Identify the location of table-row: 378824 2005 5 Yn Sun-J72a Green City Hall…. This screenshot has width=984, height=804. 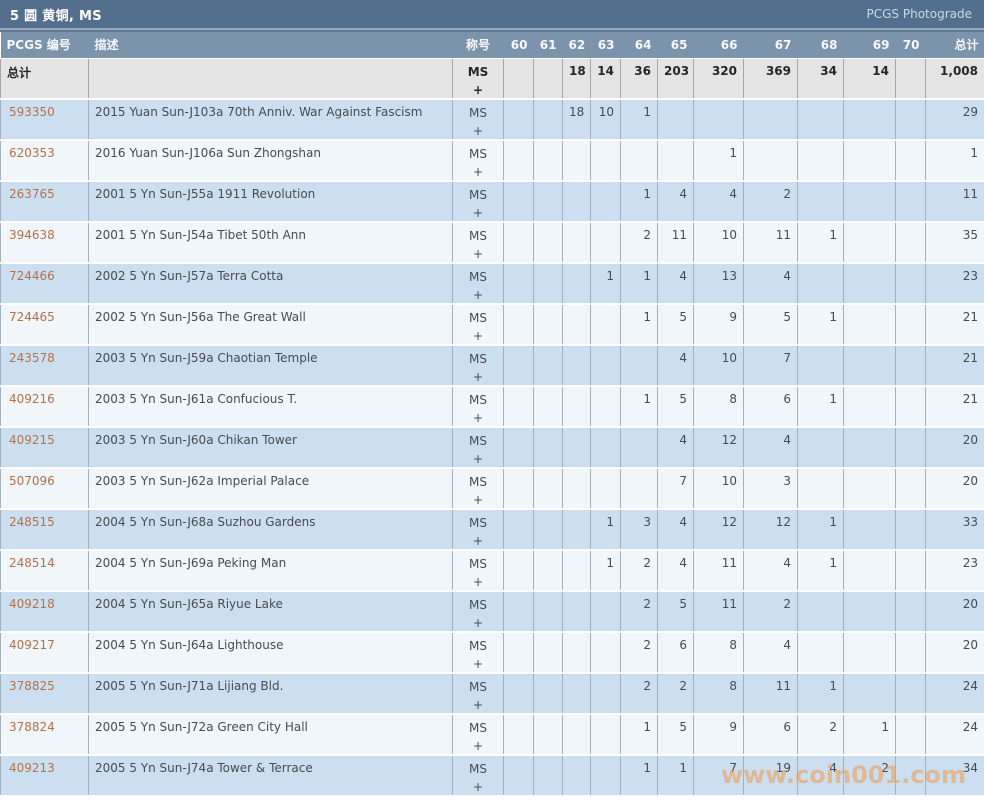
(492, 734).